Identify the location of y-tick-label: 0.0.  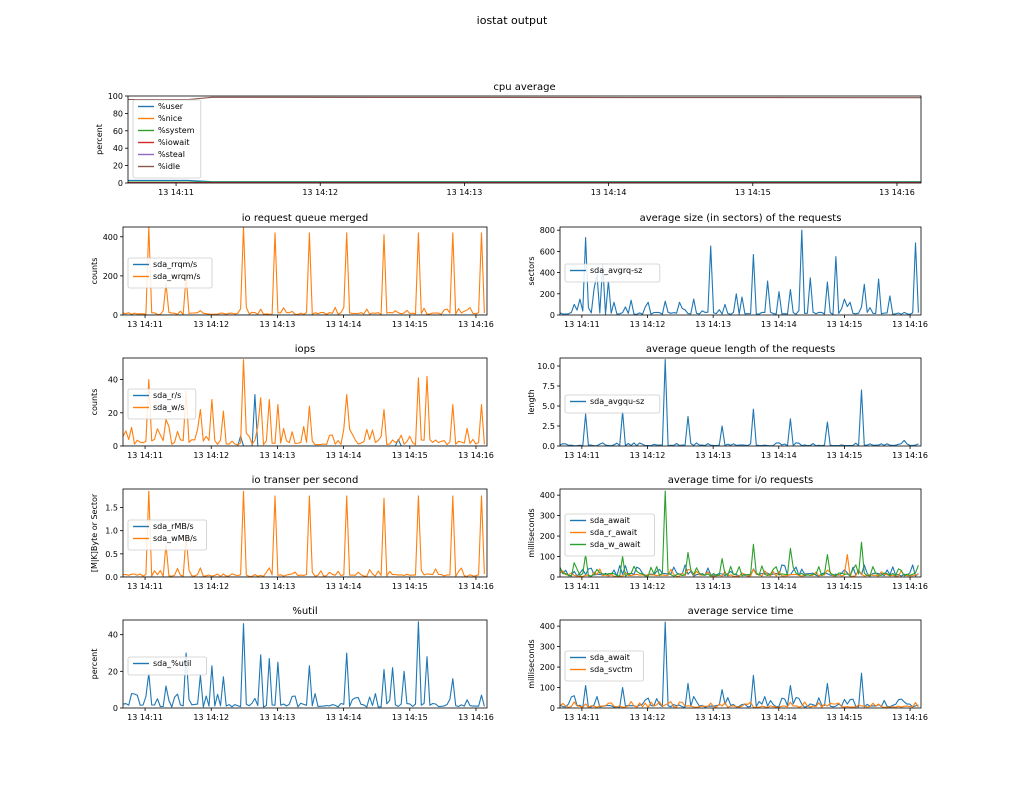
(111, 577).